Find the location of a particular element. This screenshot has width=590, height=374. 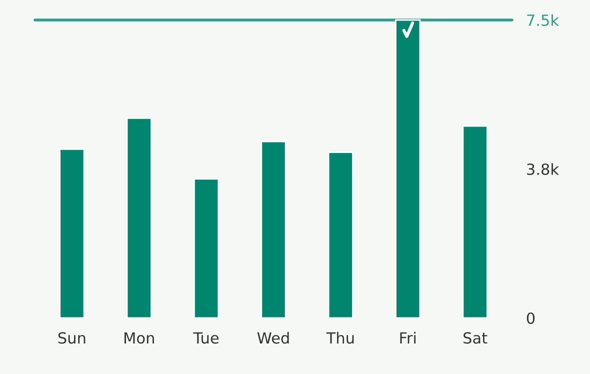

x-tick-label: Thu is located at coordinates (340, 338).